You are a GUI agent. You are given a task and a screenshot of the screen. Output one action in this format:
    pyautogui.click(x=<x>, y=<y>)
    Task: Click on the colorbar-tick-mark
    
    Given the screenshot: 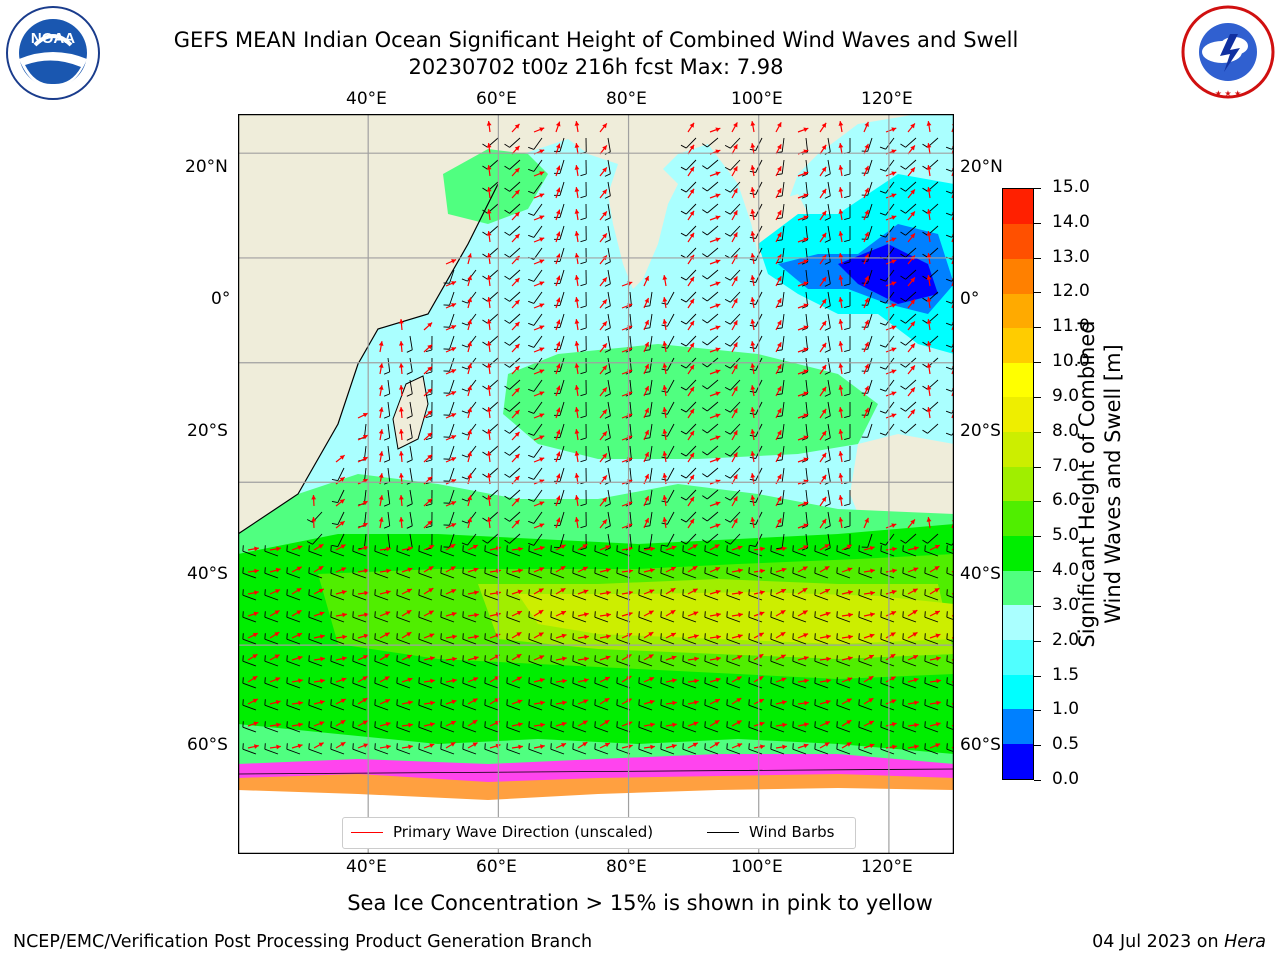 What is the action you would take?
    pyautogui.click(x=1037, y=432)
    